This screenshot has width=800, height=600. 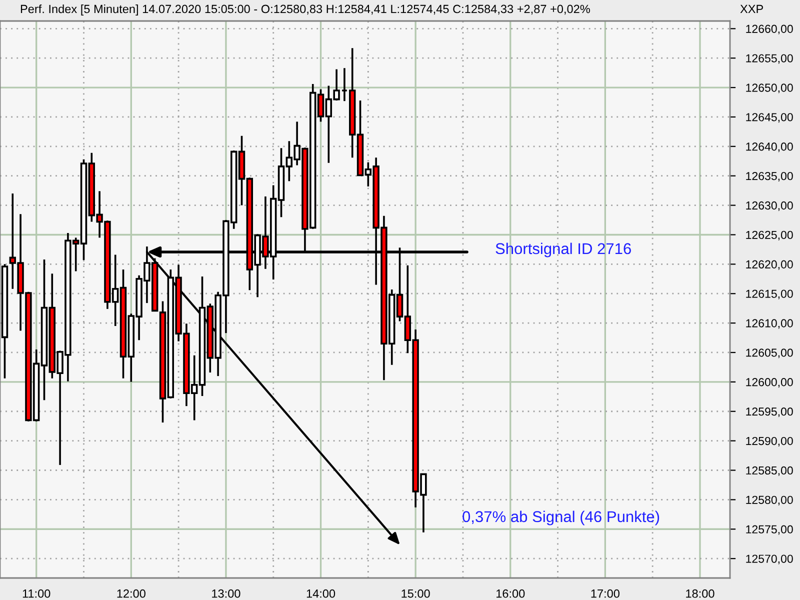 What do you see at coordinates (769, 324) in the screenshot?
I see `y-tick-label: 12610,00` at bounding box center [769, 324].